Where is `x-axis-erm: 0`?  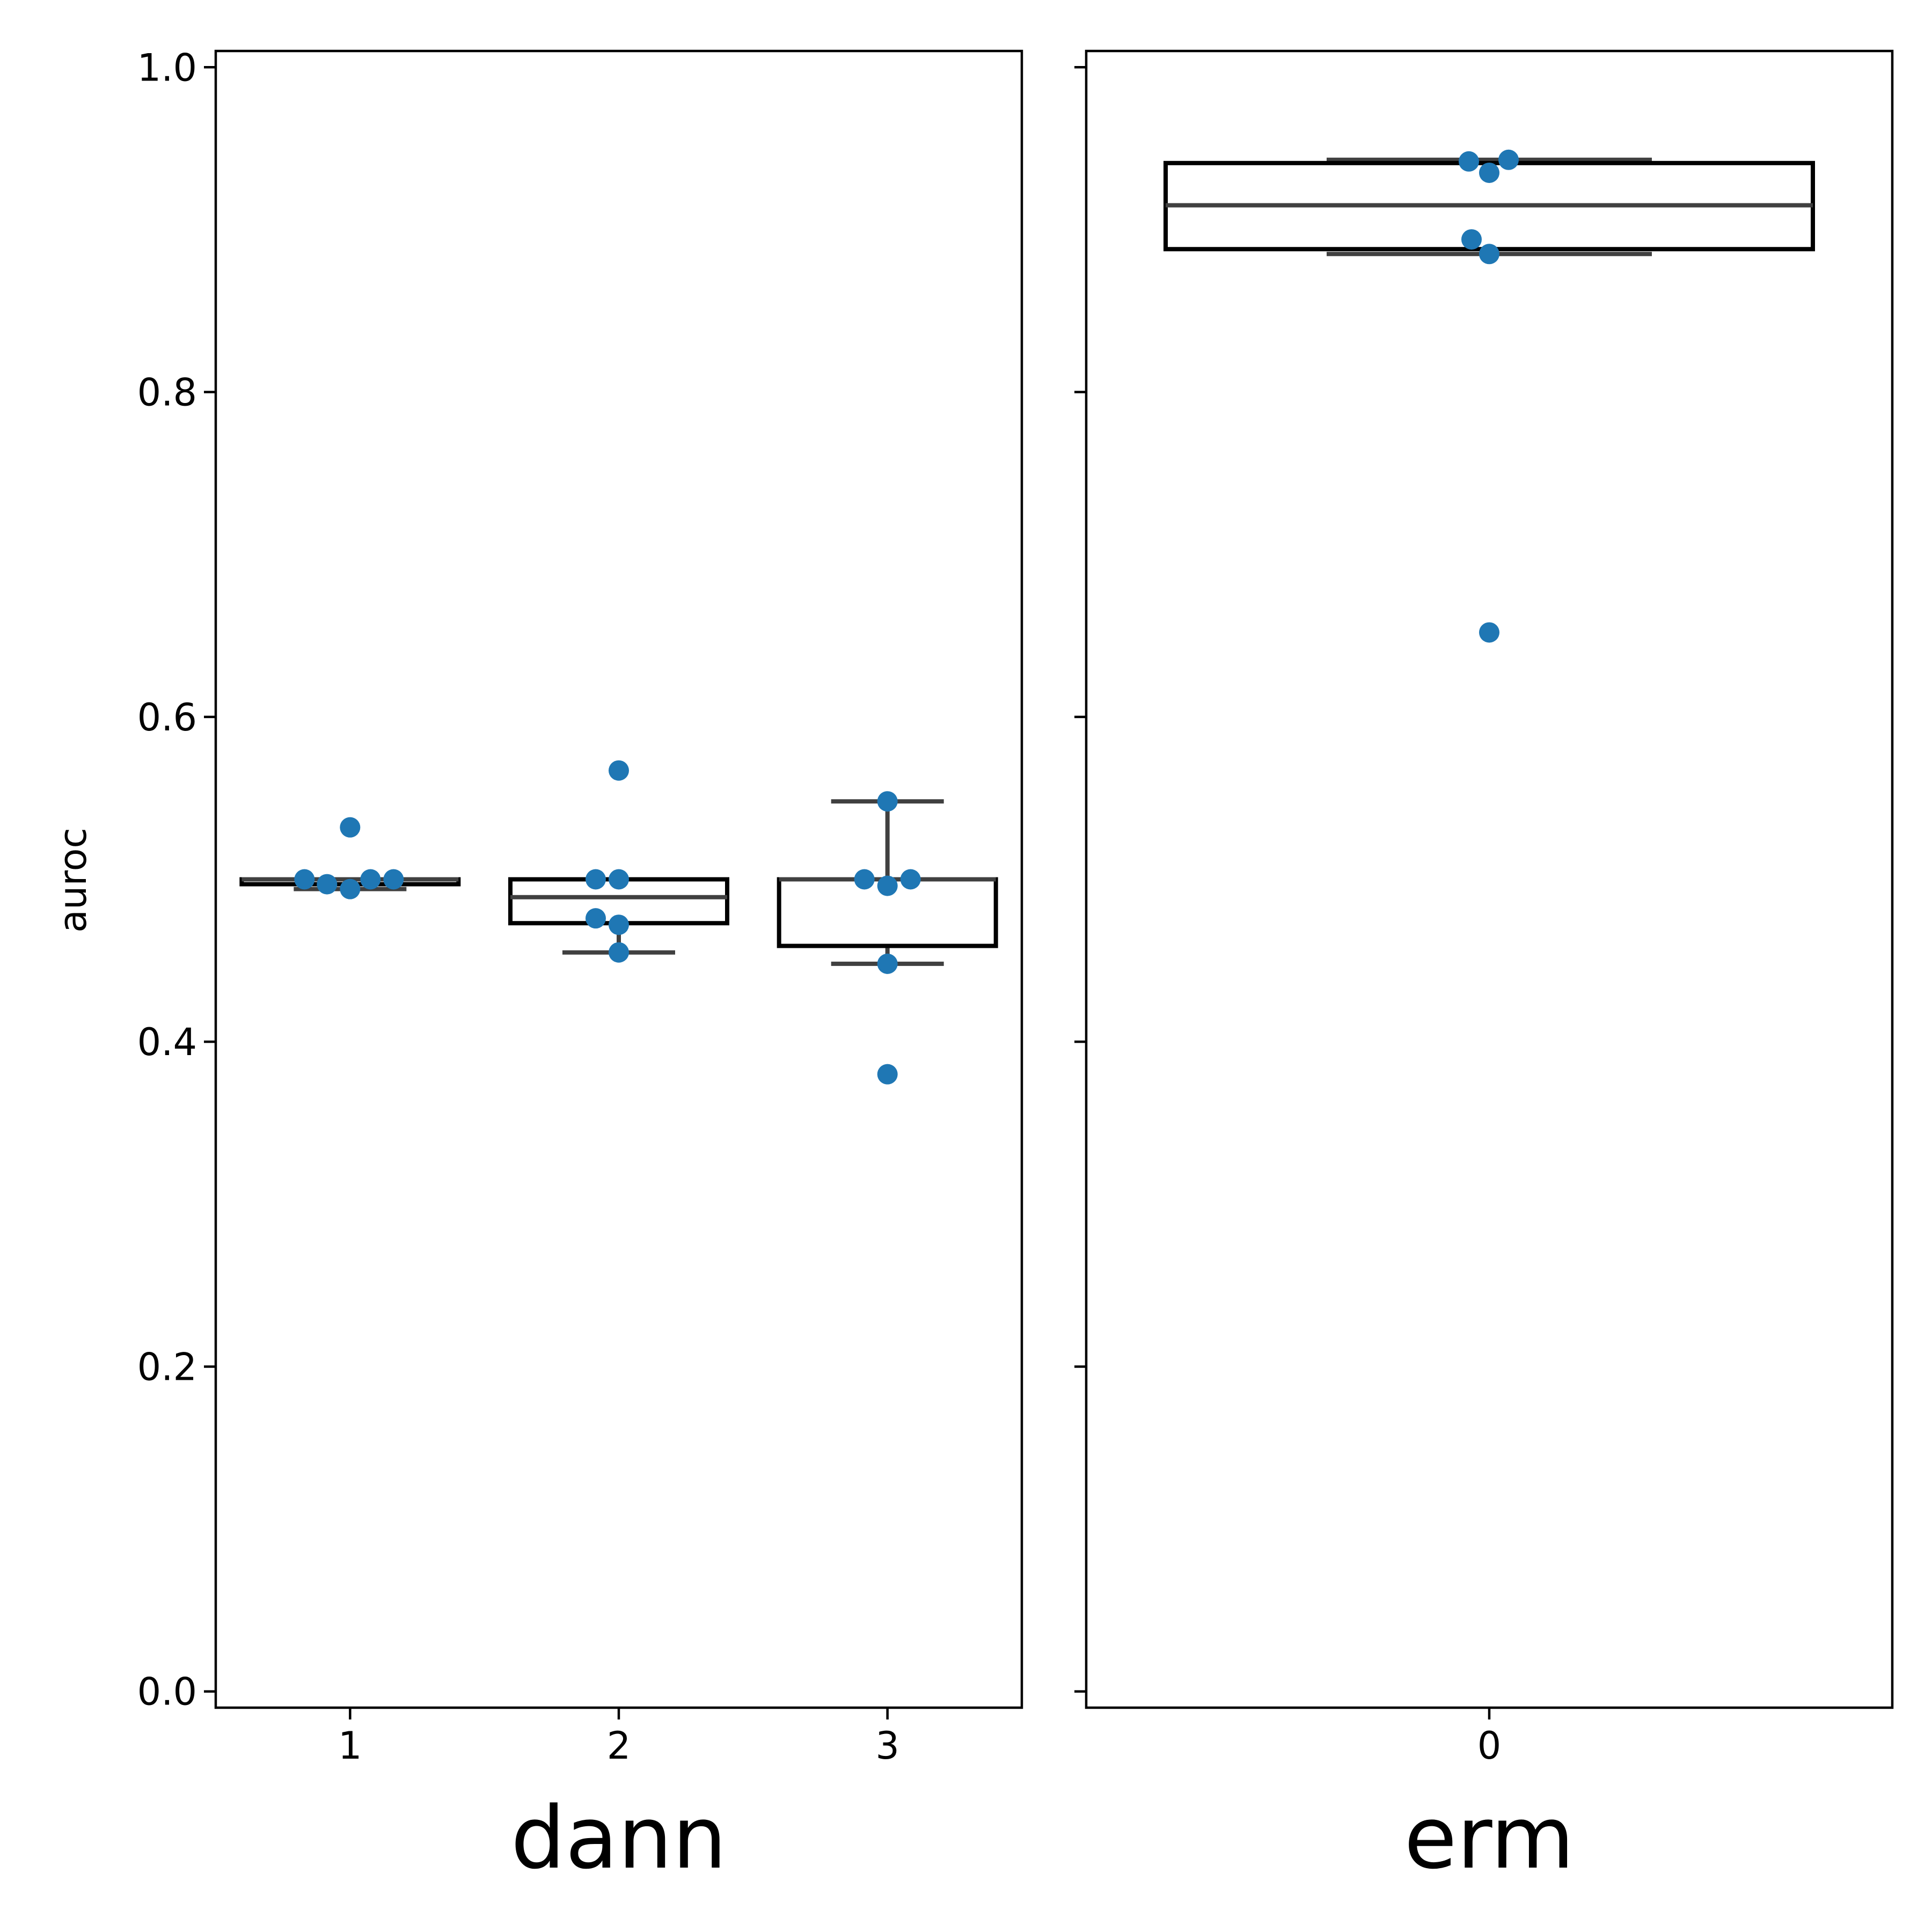
x-axis-erm: 0 is located at coordinates (1489, 1738).